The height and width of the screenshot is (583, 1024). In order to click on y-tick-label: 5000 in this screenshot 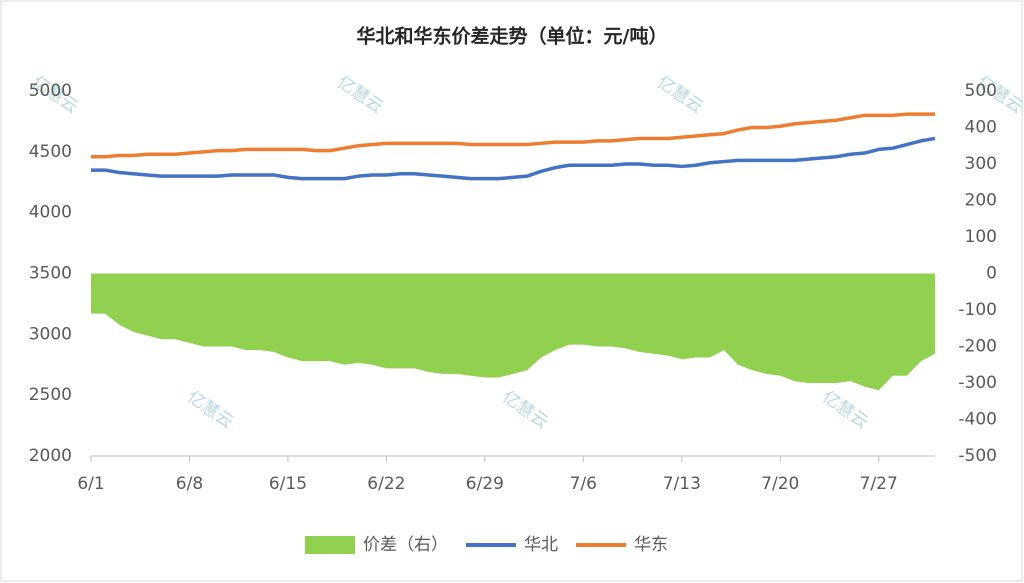, I will do `click(50, 91)`.